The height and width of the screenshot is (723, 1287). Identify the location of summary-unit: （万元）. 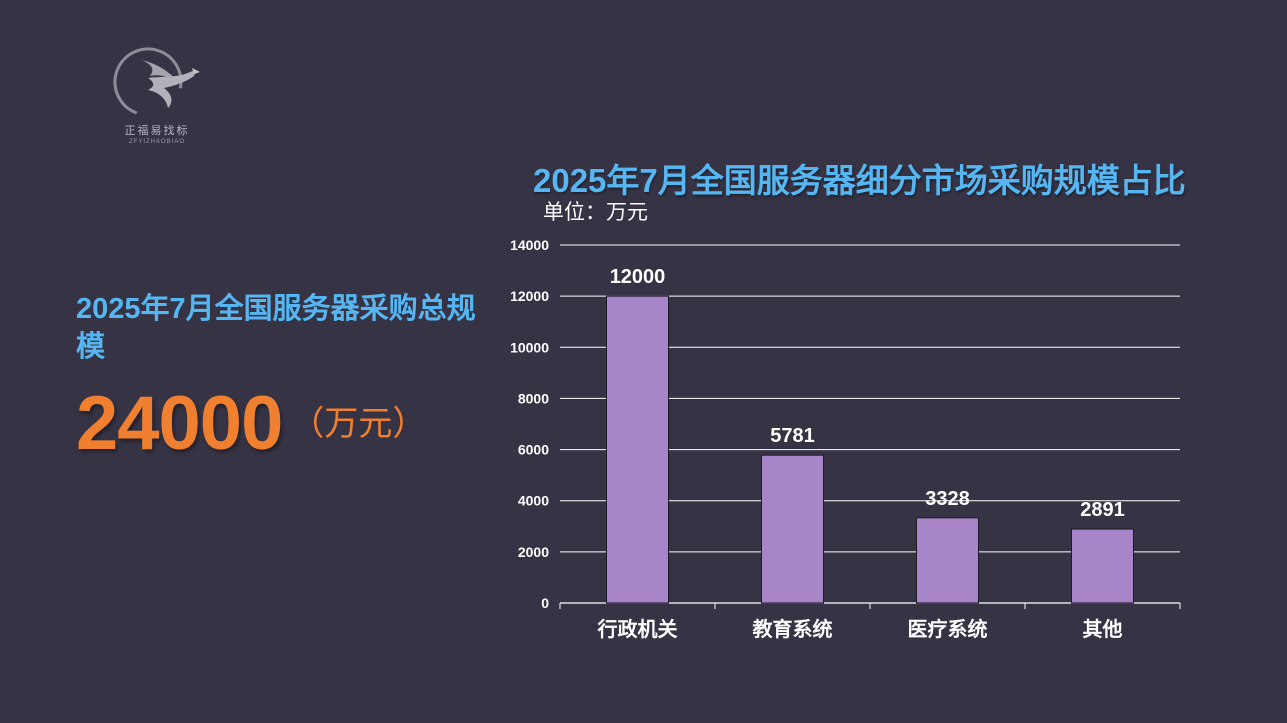
(358, 424).